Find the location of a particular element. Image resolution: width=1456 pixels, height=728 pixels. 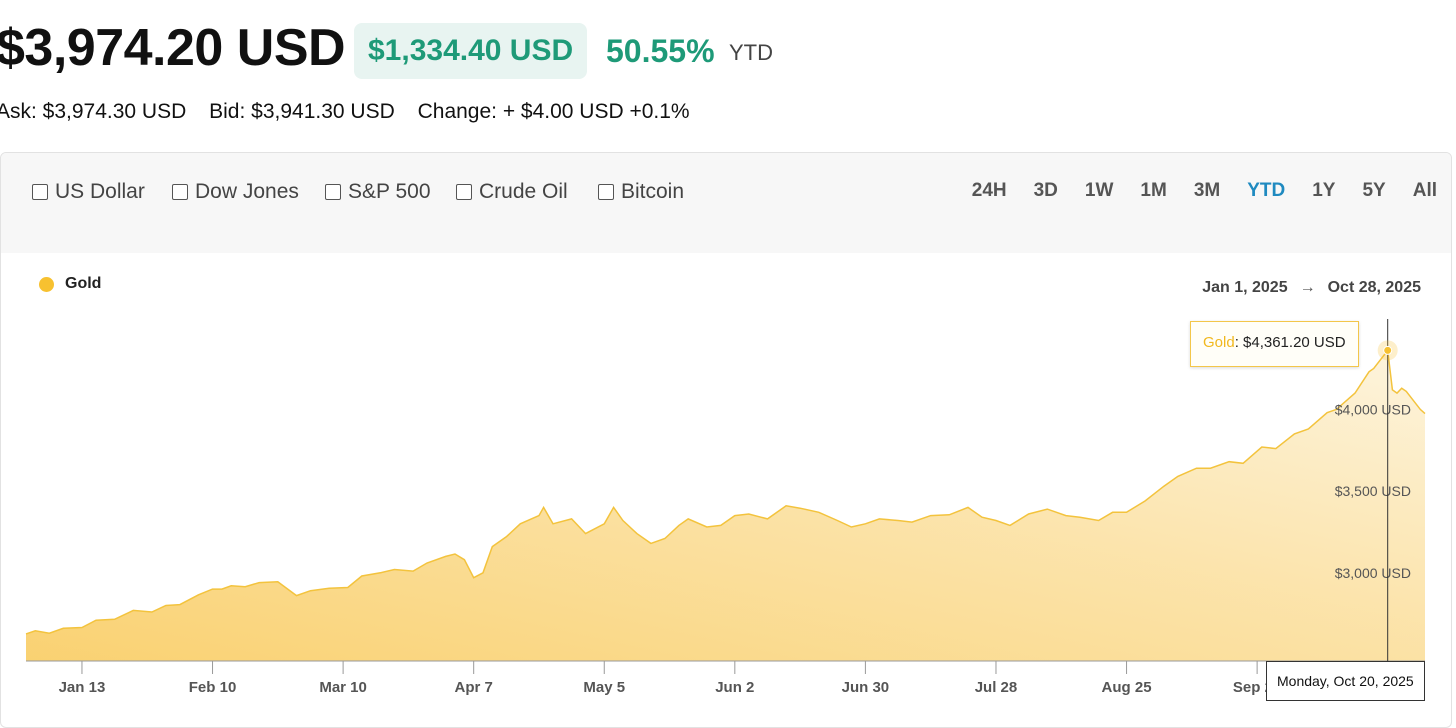

compare-label: US Dollar is located at coordinates (100, 191).